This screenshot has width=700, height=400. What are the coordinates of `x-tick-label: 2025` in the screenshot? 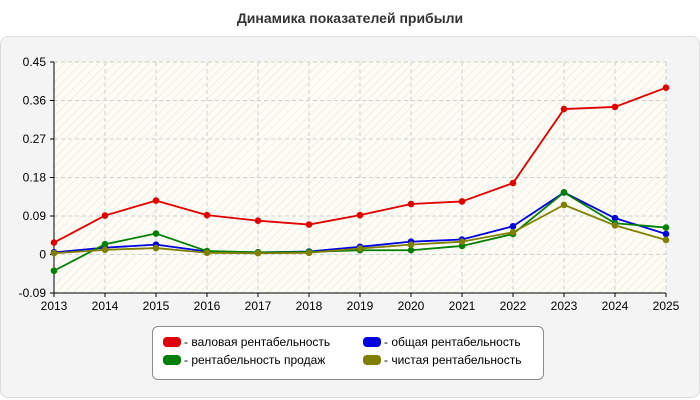 It's located at (666, 306).